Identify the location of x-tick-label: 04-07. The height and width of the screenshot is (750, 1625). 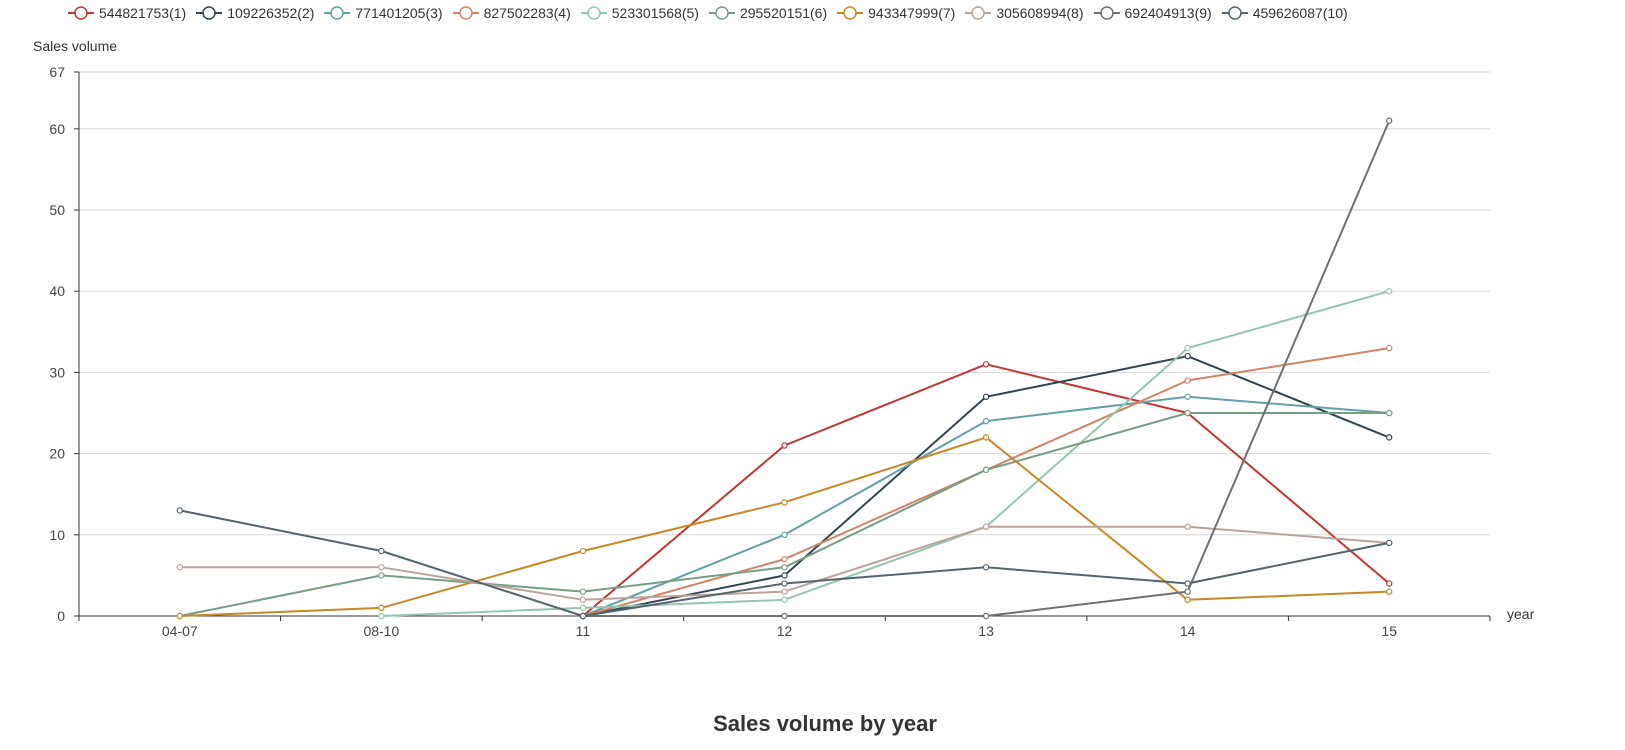
(180, 631).